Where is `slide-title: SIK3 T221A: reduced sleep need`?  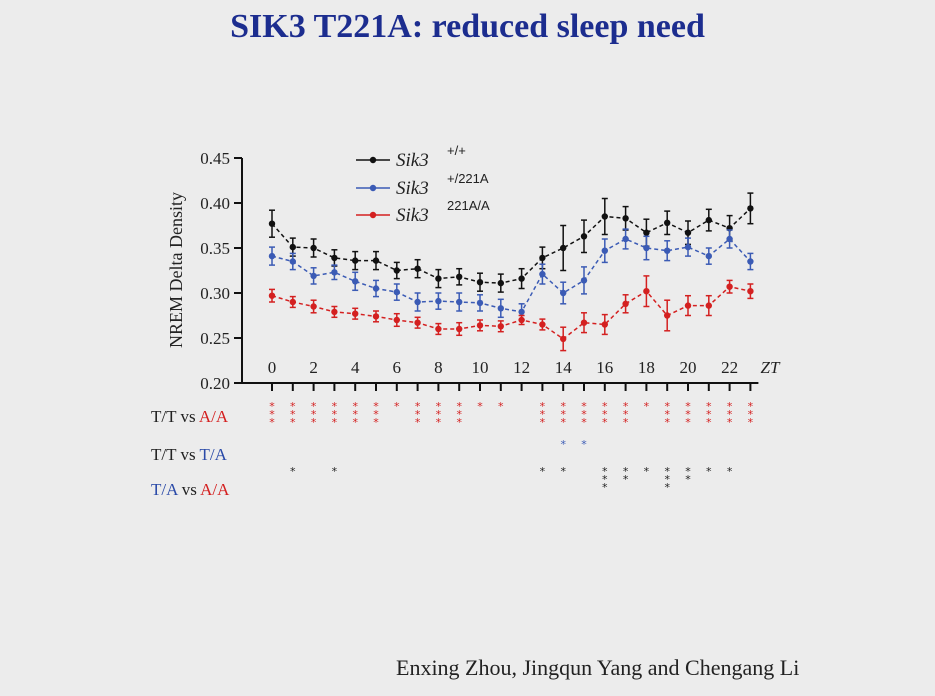
slide-title: SIK3 T221A: reduced sleep need is located at coordinates (467, 26).